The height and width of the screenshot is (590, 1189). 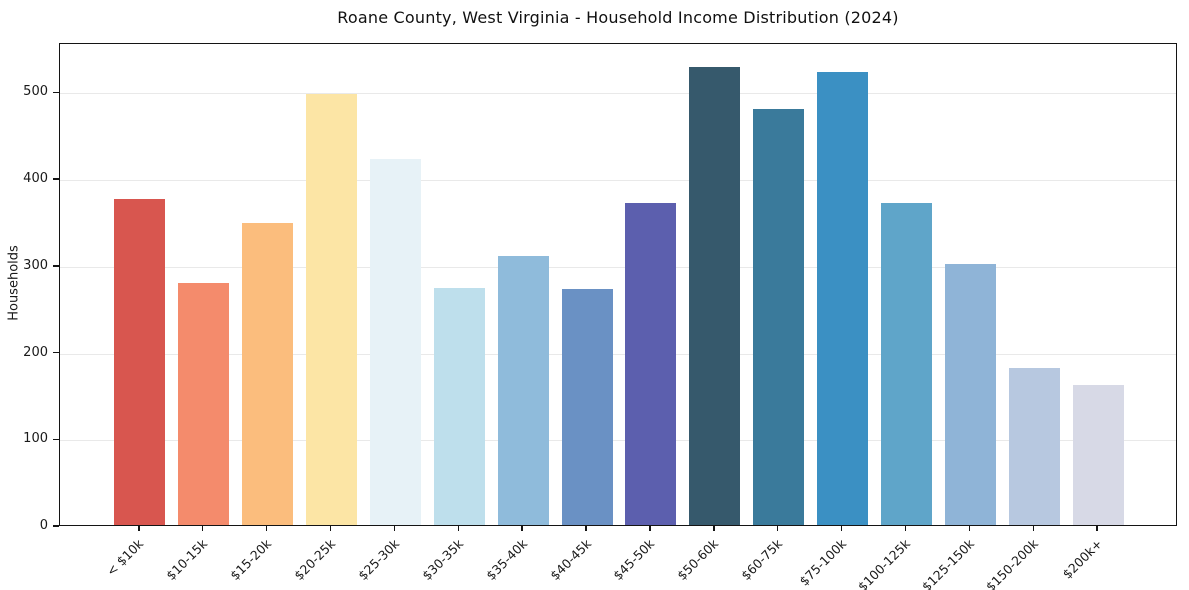 I want to click on x-tick-label-$15-20k: $15-20k, so click(x=251, y=560).